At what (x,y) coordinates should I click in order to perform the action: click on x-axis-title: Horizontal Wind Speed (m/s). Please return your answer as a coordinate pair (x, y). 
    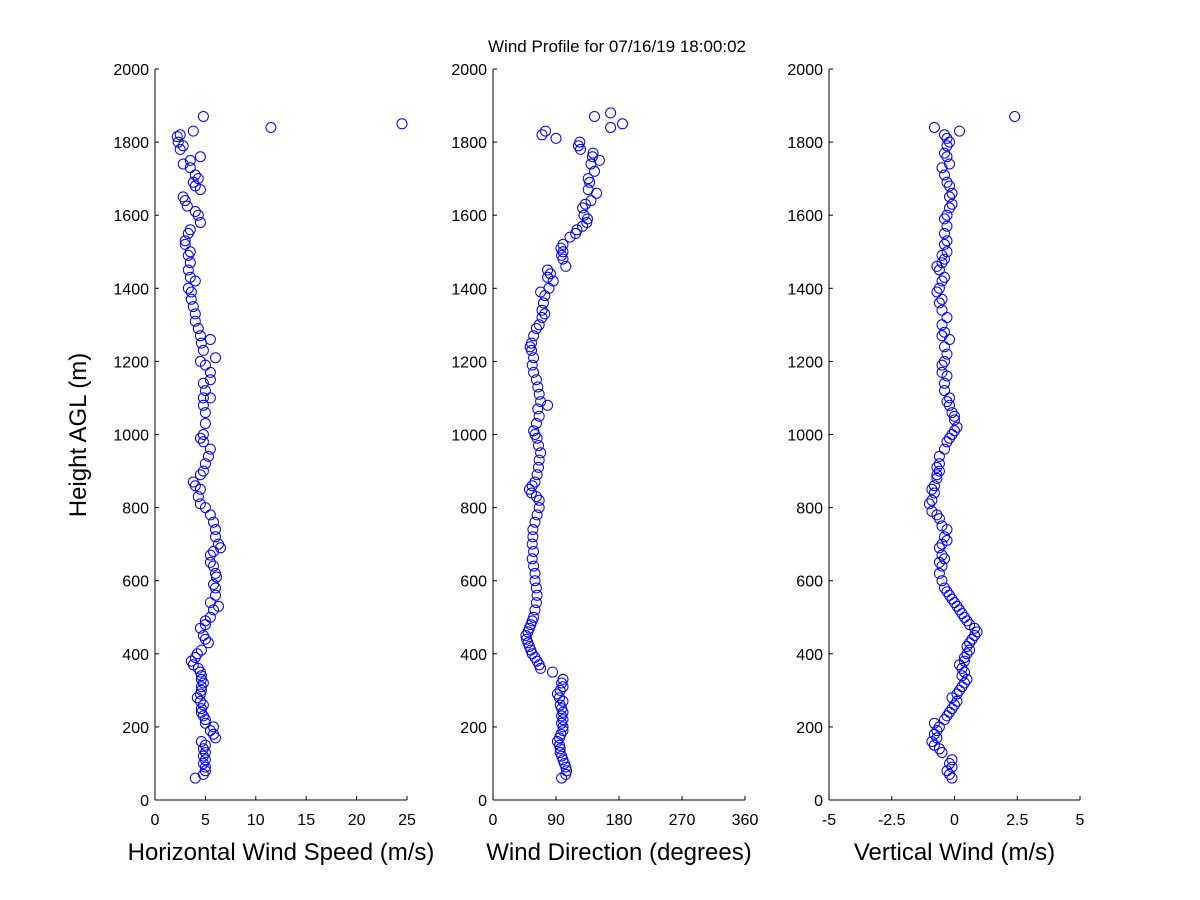
    Looking at the image, I should click on (281, 852).